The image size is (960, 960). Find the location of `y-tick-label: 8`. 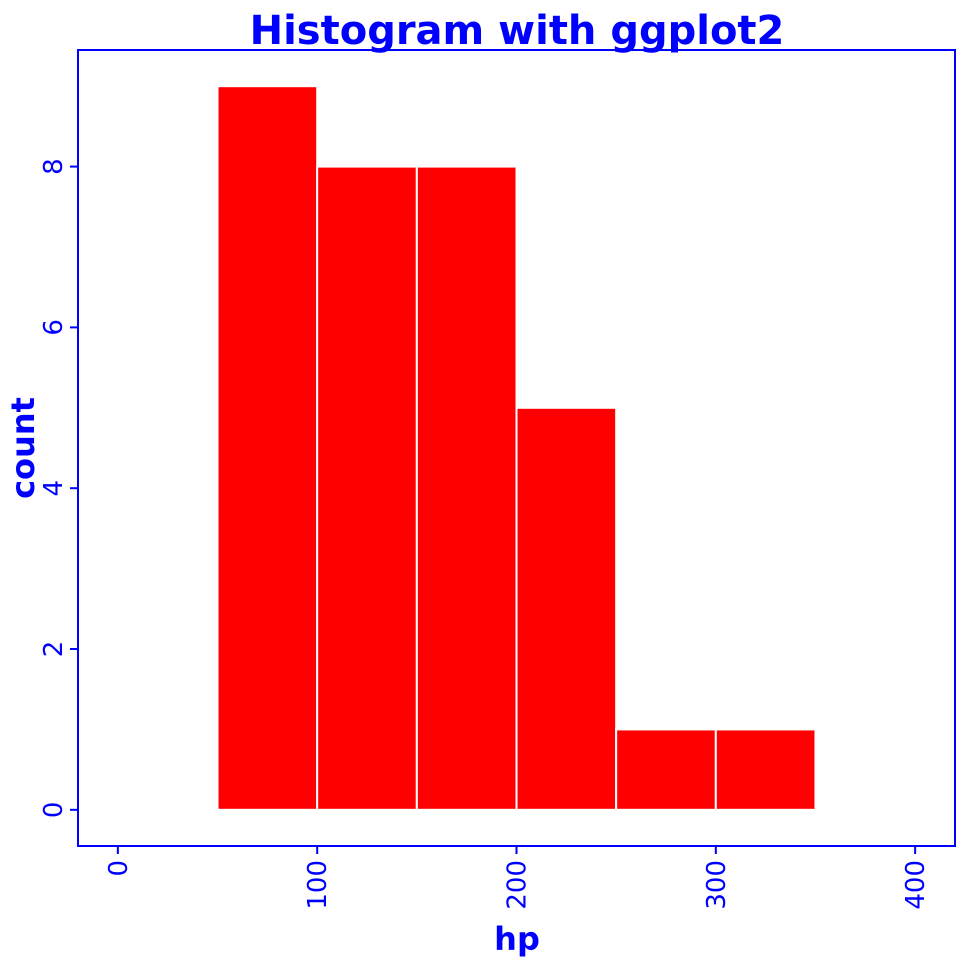

y-tick-label: 8 is located at coordinates (54, 166).